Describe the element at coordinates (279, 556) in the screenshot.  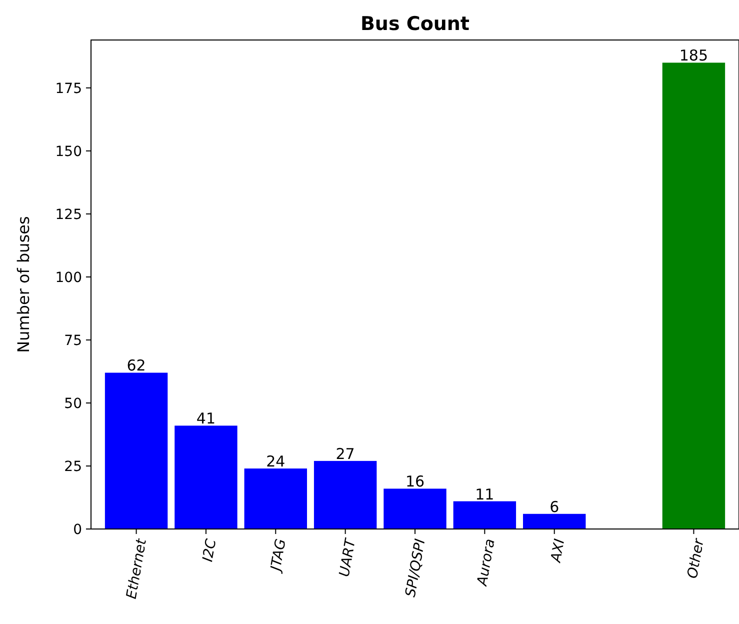
I see `x-tick-label: JTAG` at that location.